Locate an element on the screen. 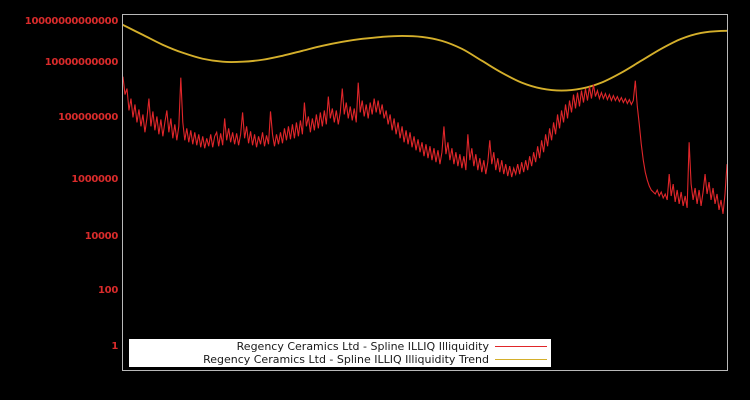 The image size is (750, 400). y-tick-label: 1000000 is located at coordinates (94, 179).